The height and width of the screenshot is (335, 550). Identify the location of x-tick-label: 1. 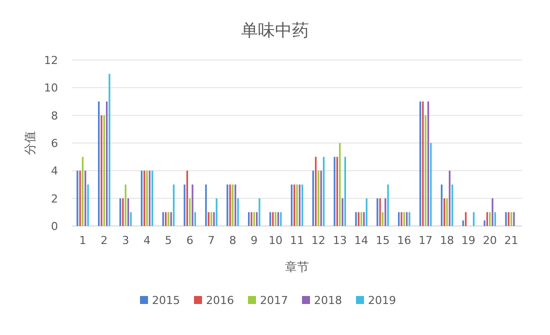
(82, 240).